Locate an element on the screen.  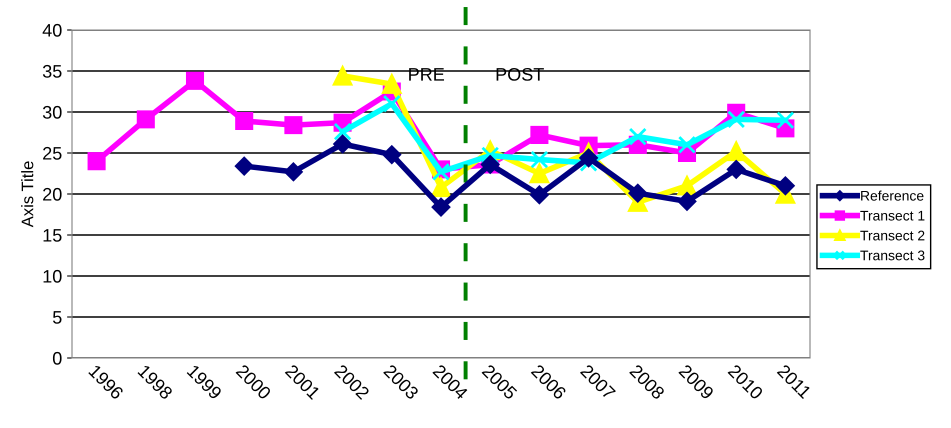
y-tick-label: 40 is located at coordinates (52, 30).